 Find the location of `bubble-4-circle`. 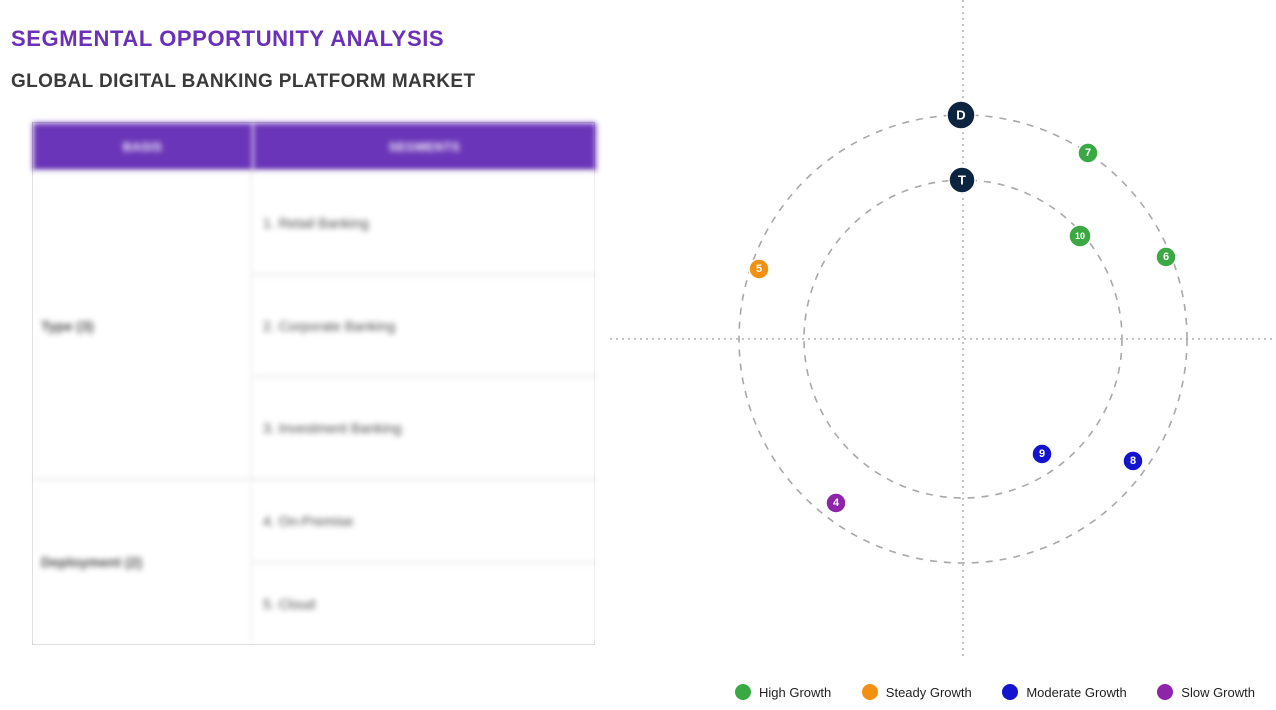

bubble-4-circle is located at coordinates (836, 503).